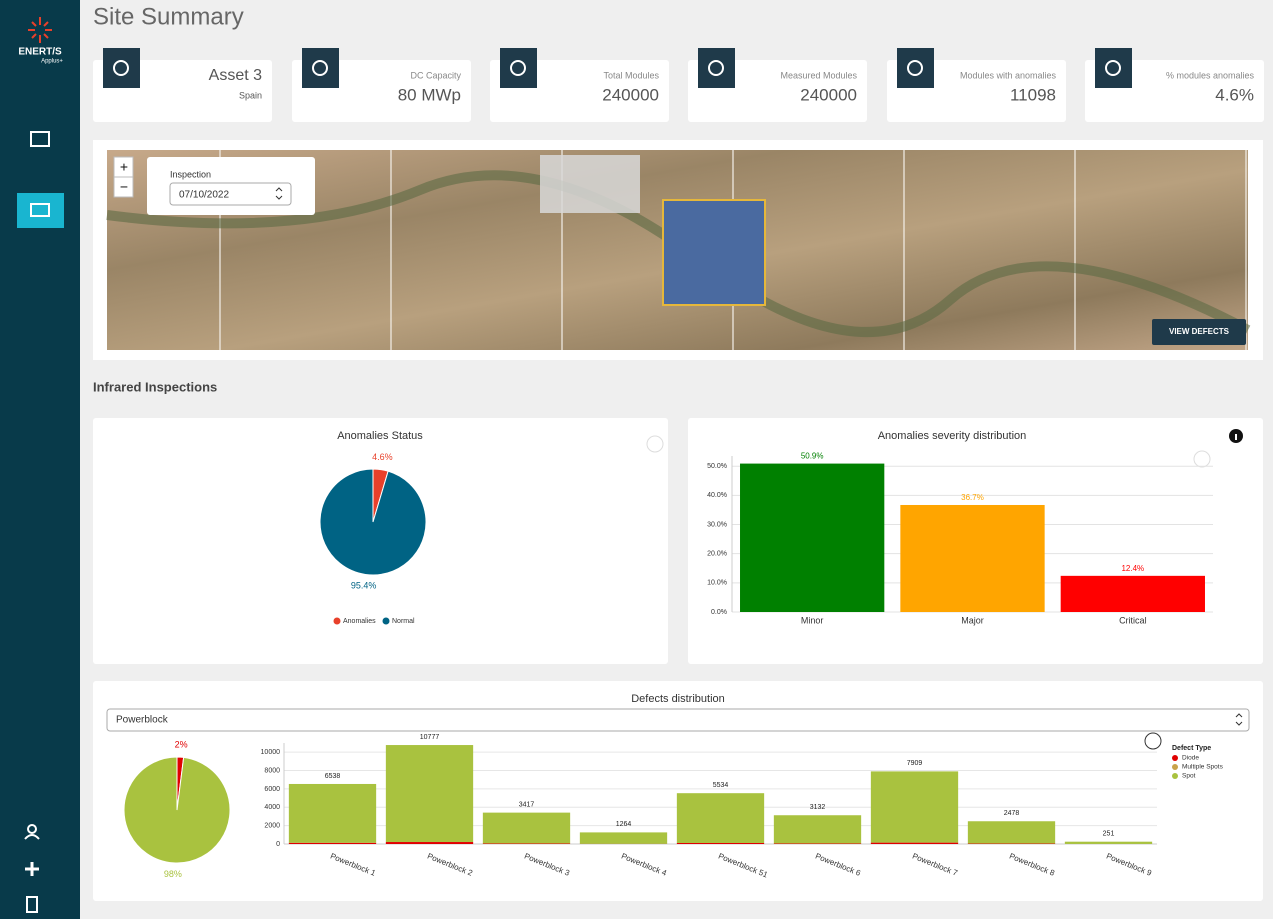  What do you see at coordinates (721, 785) in the screenshot?
I see `total-label: 5534` at bounding box center [721, 785].